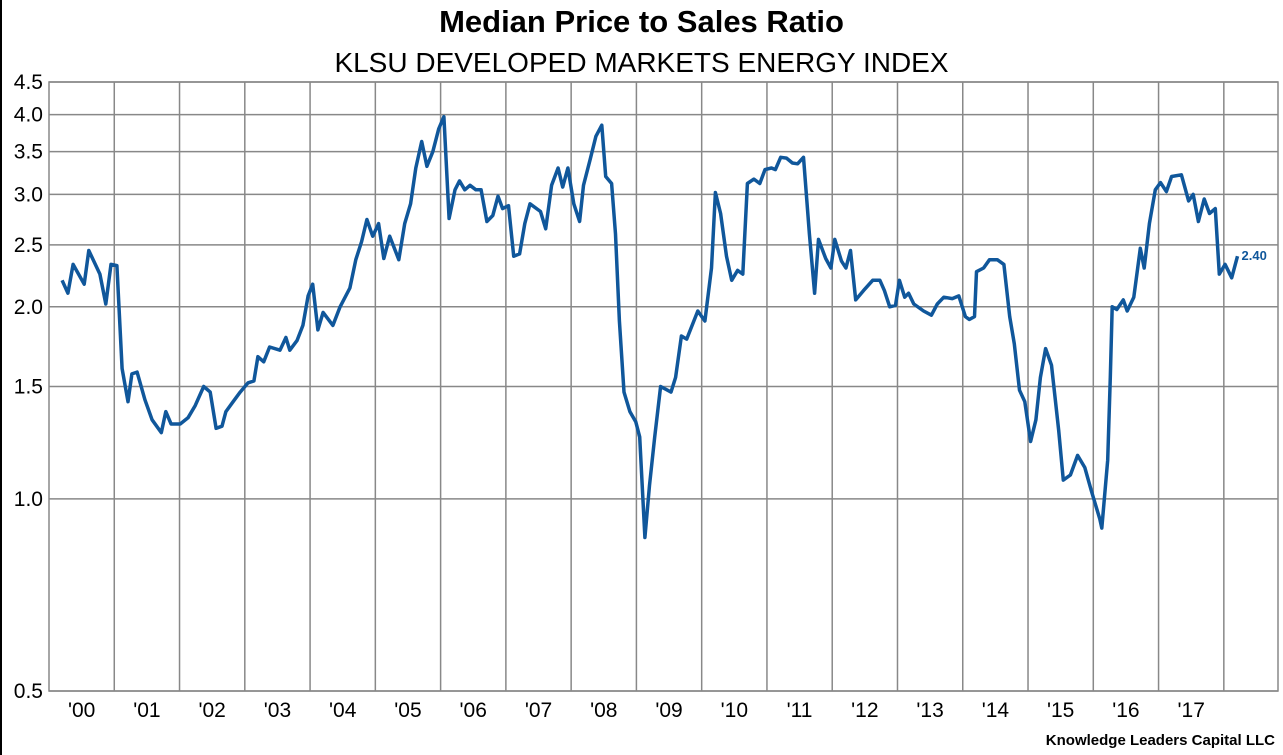 This screenshot has height=755, width=1283. What do you see at coordinates (28, 691) in the screenshot?
I see `y-tick-label: 0.5` at bounding box center [28, 691].